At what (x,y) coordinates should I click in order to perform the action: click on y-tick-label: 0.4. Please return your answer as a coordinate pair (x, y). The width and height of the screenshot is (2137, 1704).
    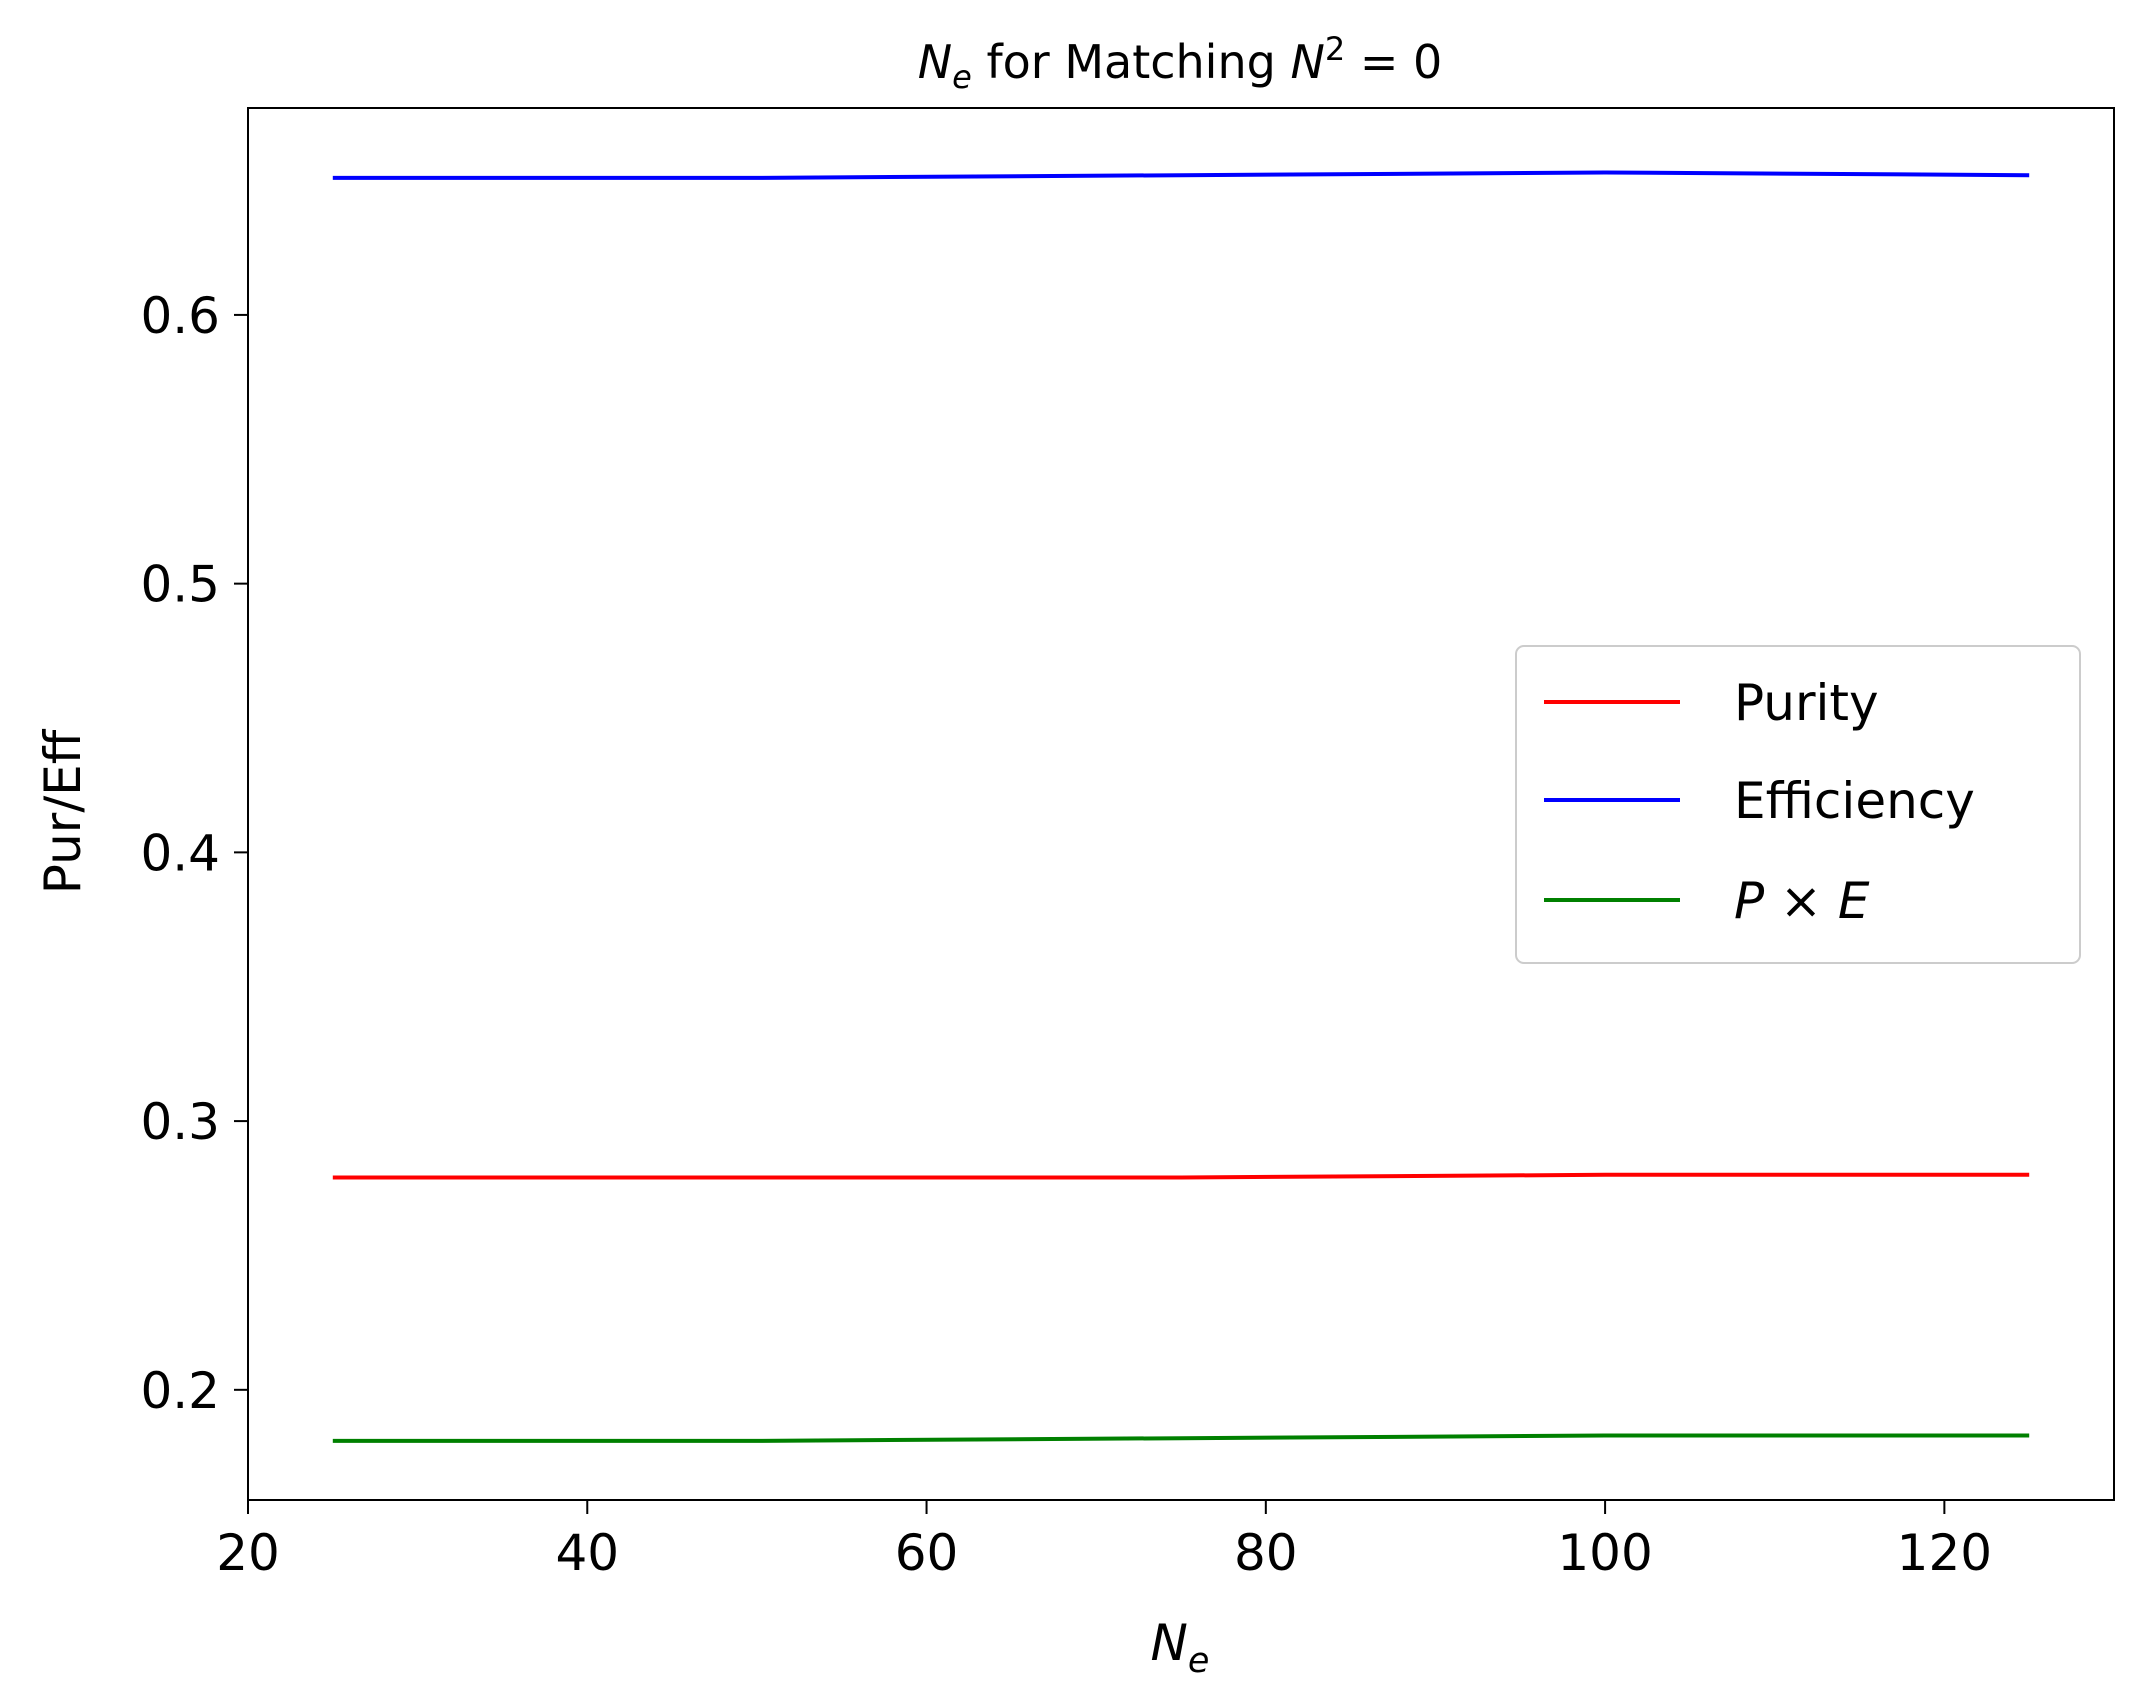
    Looking at the image, I should click on (180, 853).